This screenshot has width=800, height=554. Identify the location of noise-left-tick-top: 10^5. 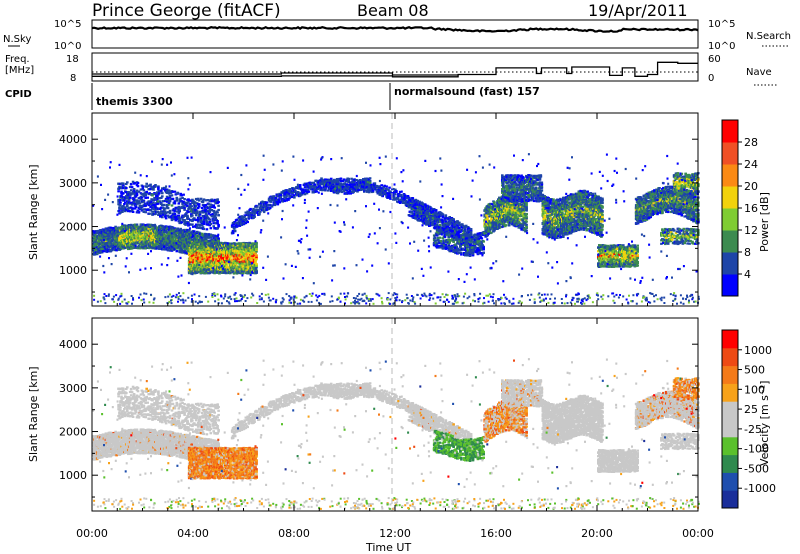
(67, 24).